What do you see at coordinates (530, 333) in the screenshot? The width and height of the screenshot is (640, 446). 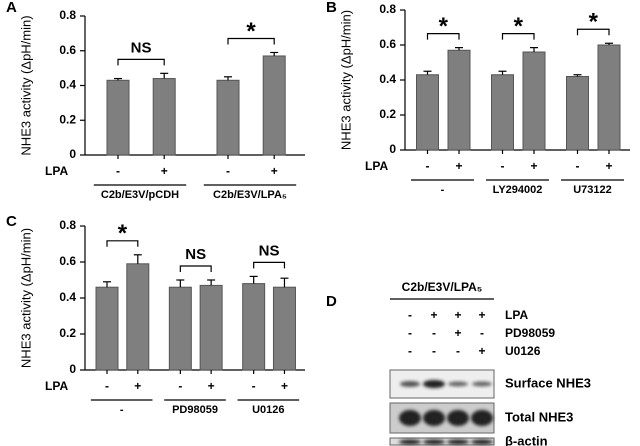 I see `treatment-label: PD98059` at bounding box center [530, 333].